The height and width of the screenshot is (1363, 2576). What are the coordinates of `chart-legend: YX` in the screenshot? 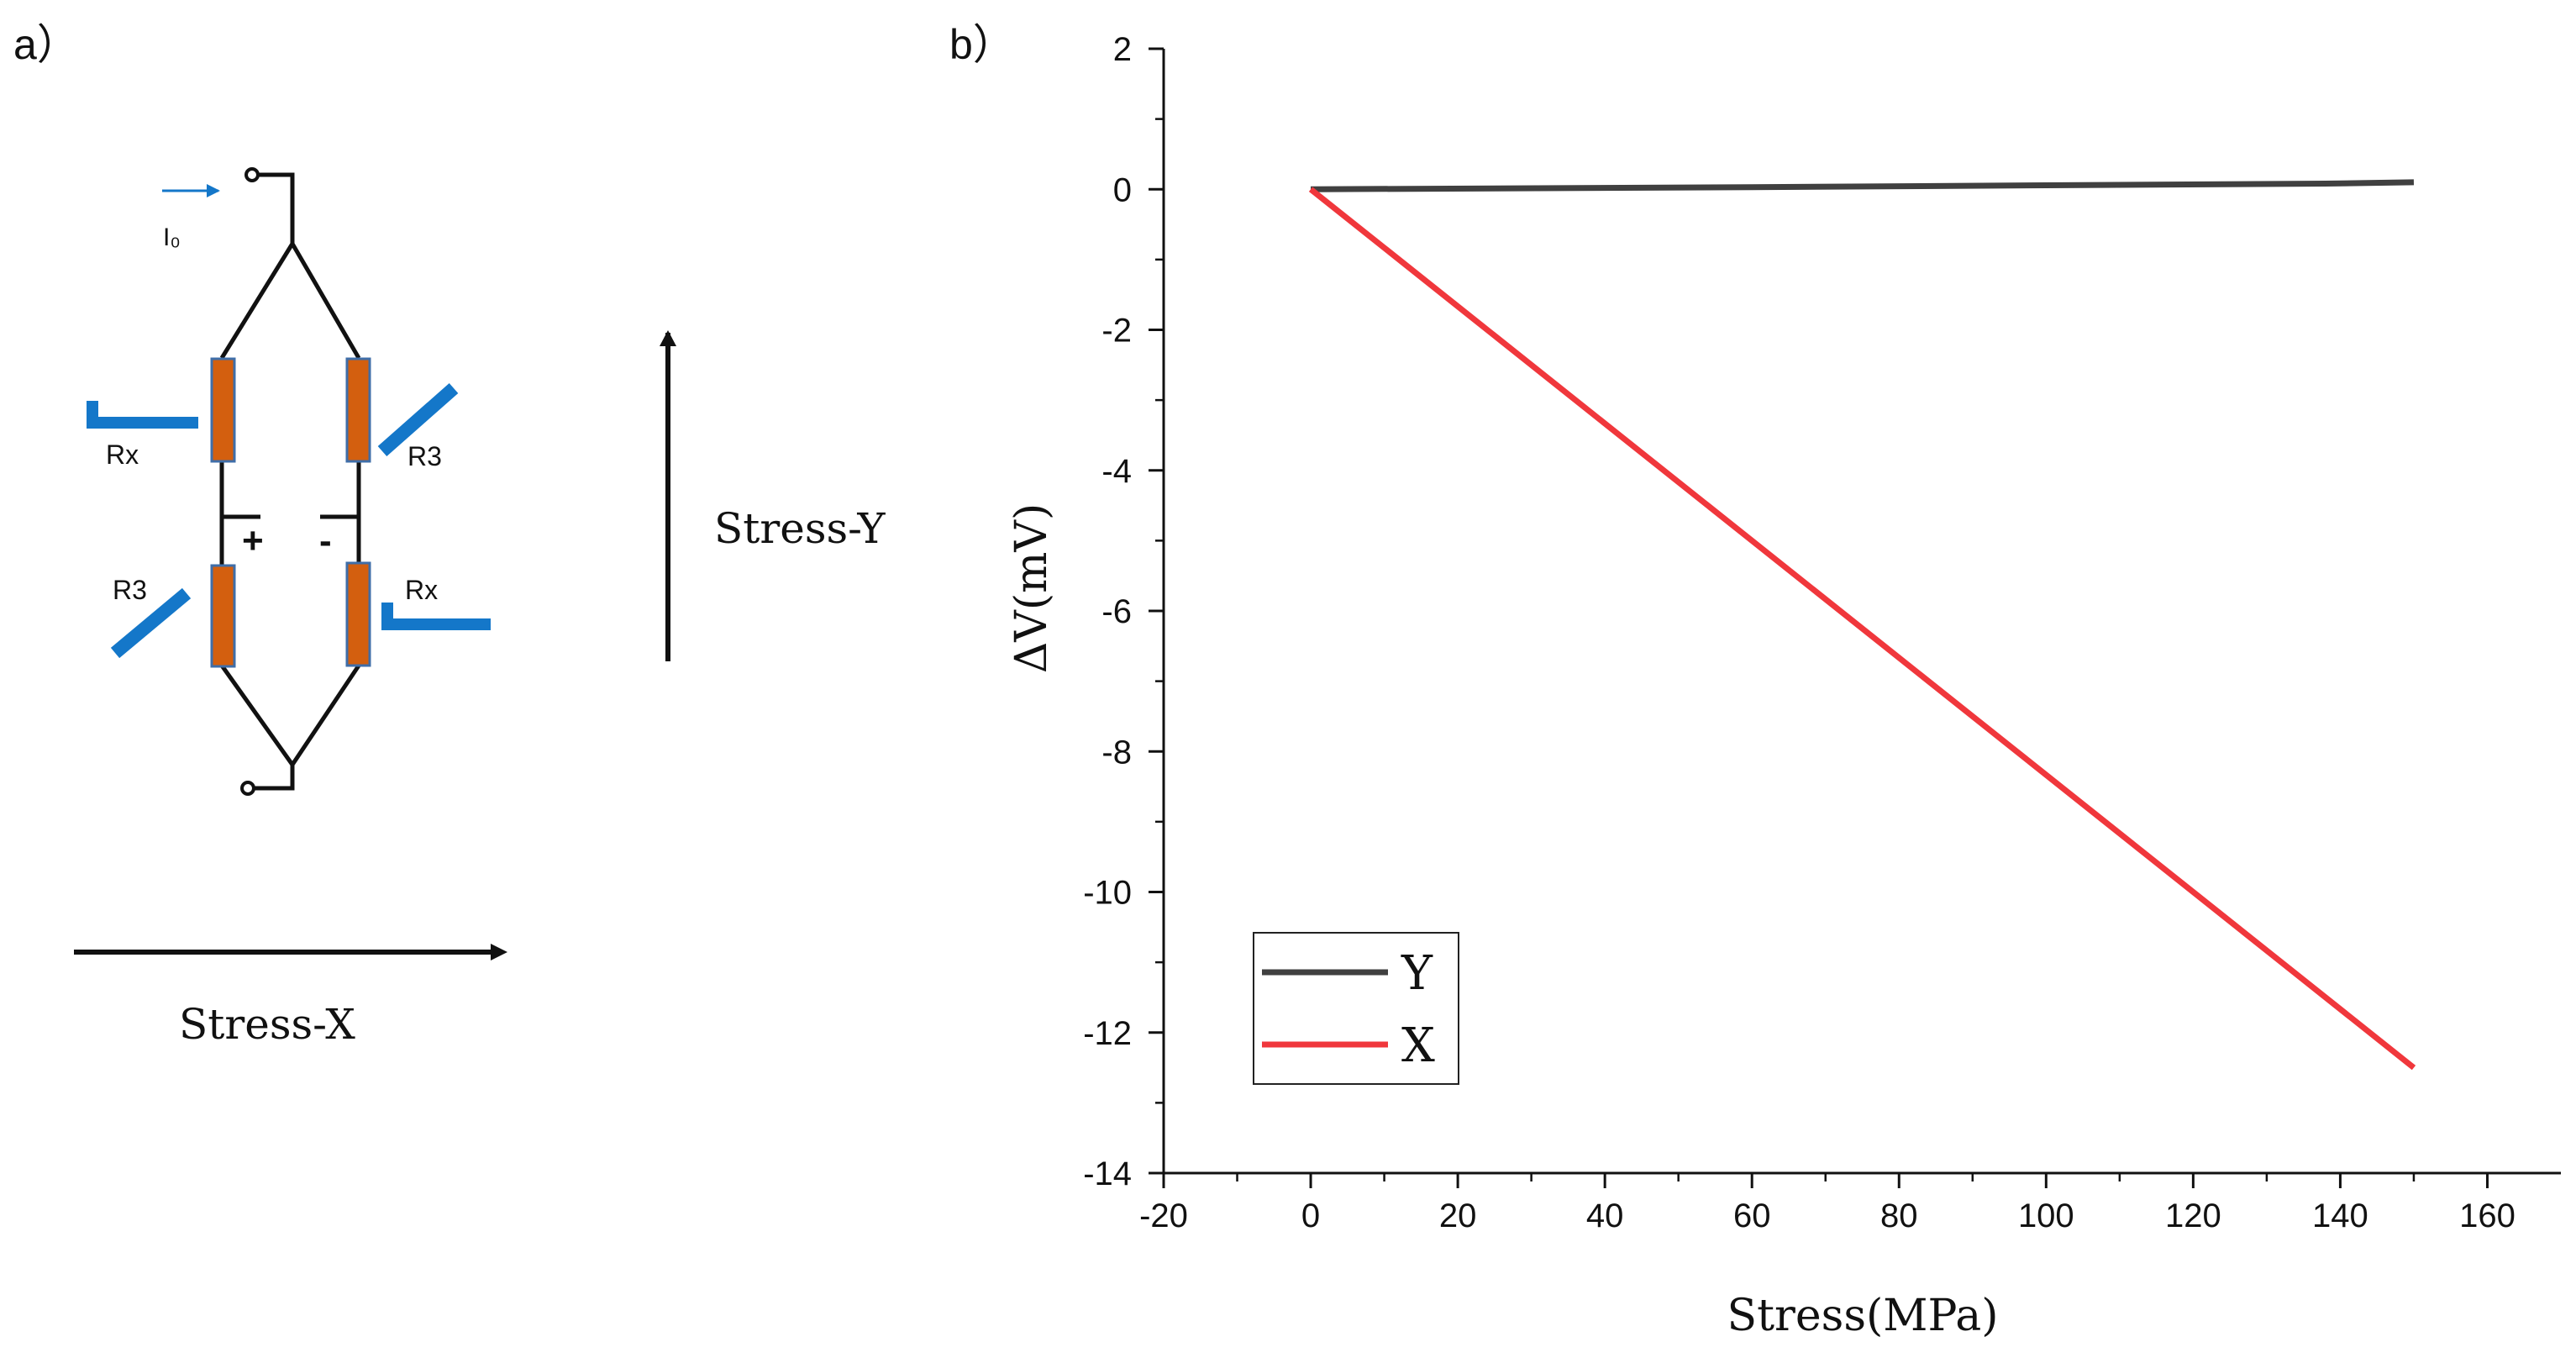 It's located at (1356, 1008).